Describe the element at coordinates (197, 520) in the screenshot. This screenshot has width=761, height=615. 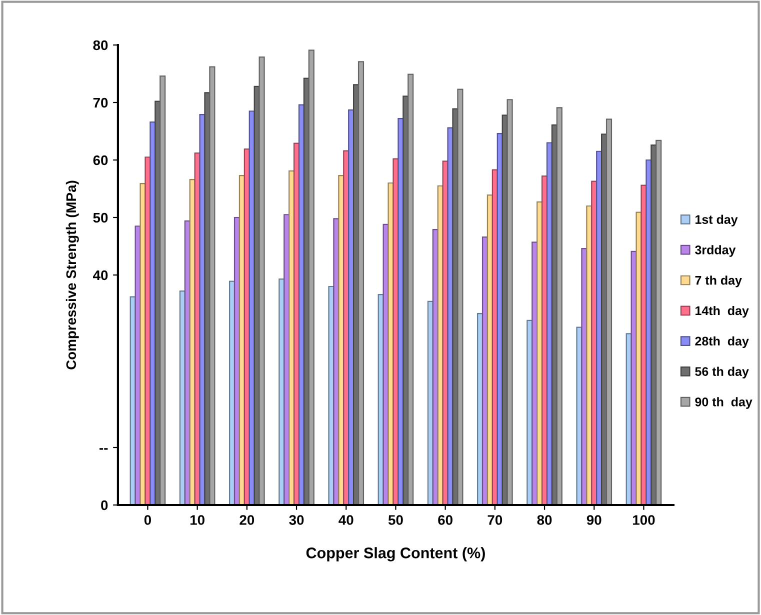
I see `x-tick-label: 10` at that location.